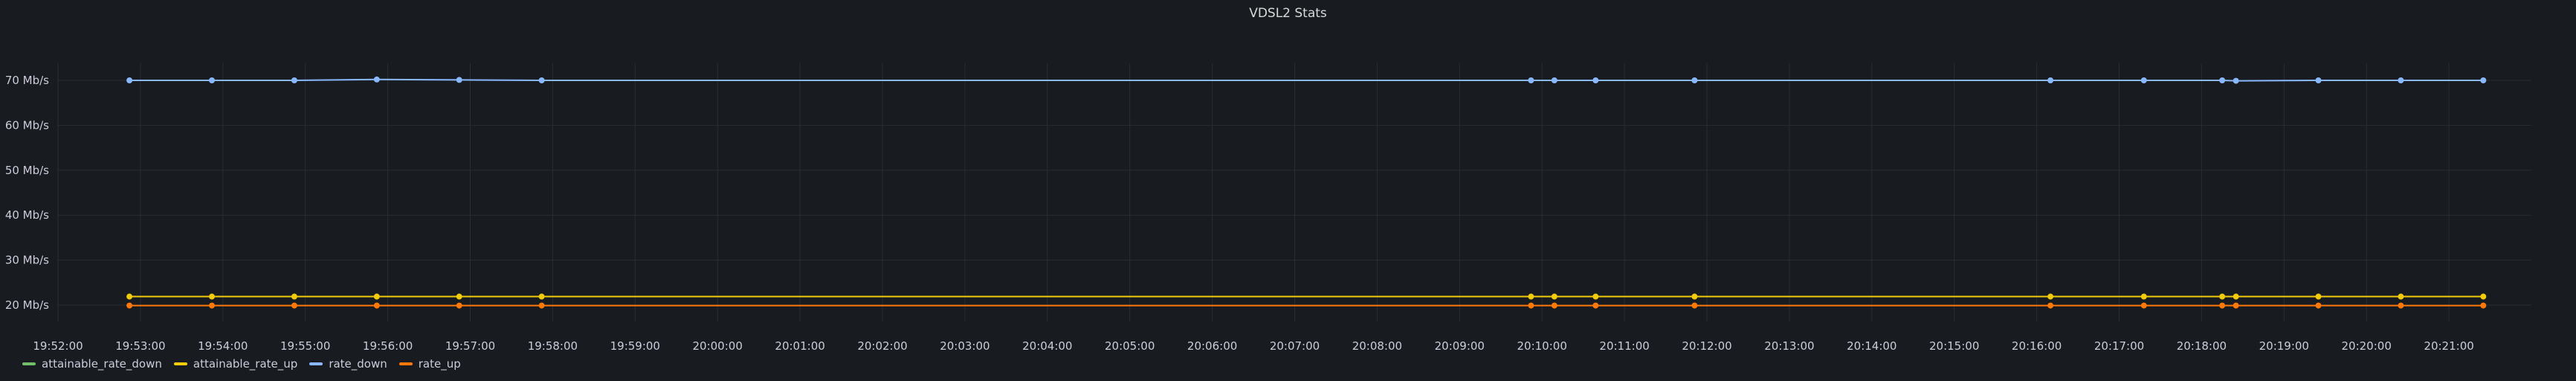  I want to click on legend-label: rate_down, so click(358, 364).